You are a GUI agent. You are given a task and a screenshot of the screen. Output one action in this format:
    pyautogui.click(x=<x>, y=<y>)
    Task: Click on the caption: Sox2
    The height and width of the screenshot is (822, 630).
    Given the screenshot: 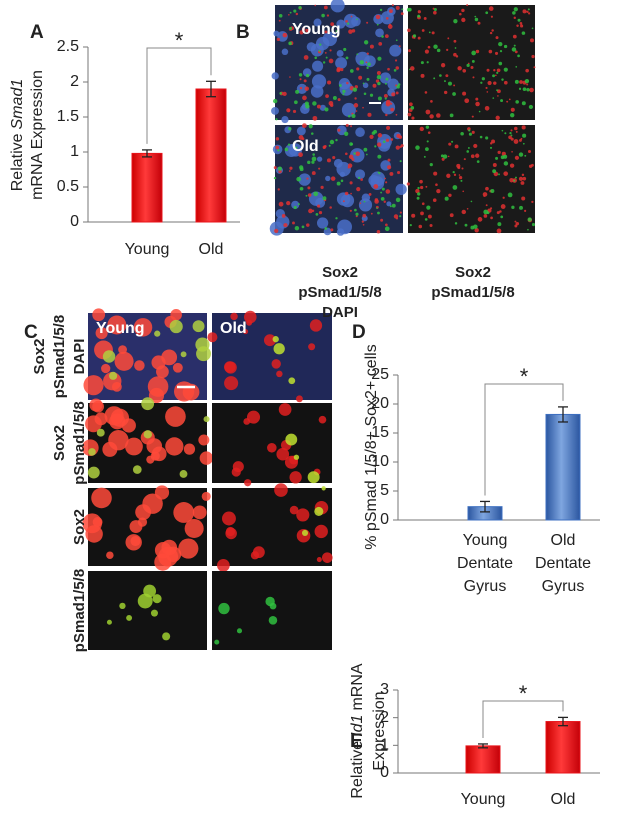 What is the action you would take?
    pyautogui.click(x=473, y=272)
    